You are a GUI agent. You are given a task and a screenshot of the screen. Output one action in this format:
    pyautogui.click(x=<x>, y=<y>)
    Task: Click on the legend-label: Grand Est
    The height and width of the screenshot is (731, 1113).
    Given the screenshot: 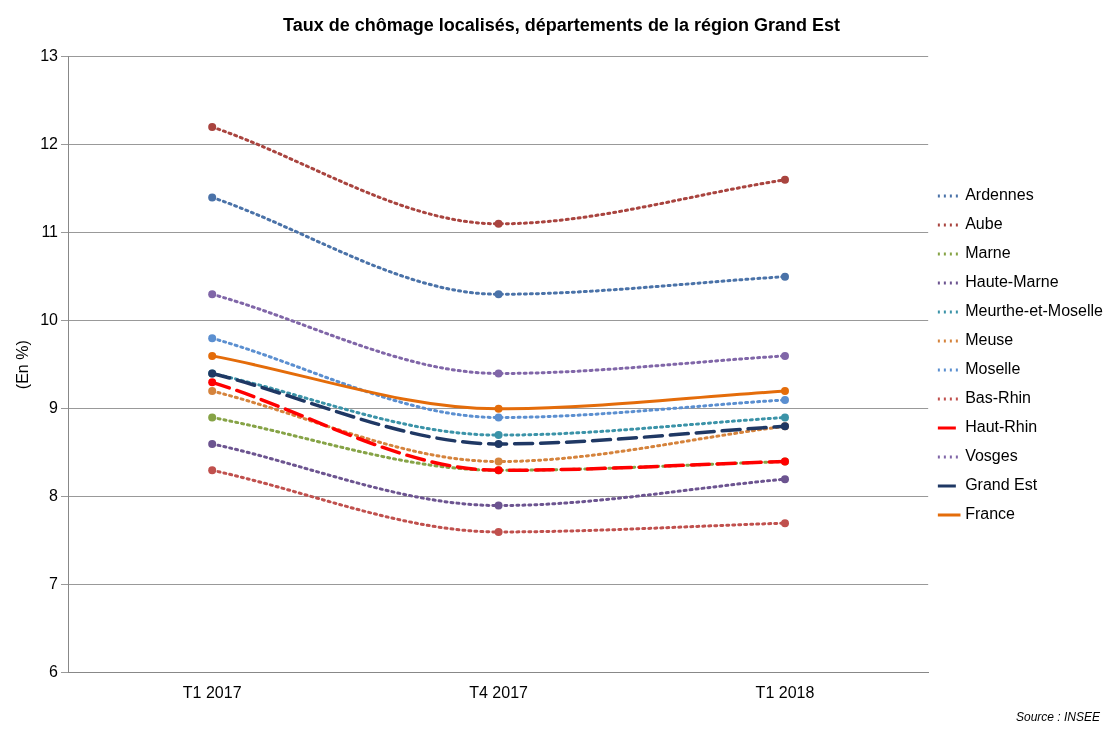 What is the action you would take?
    pyautogui.click(x=1001, y=485)
    